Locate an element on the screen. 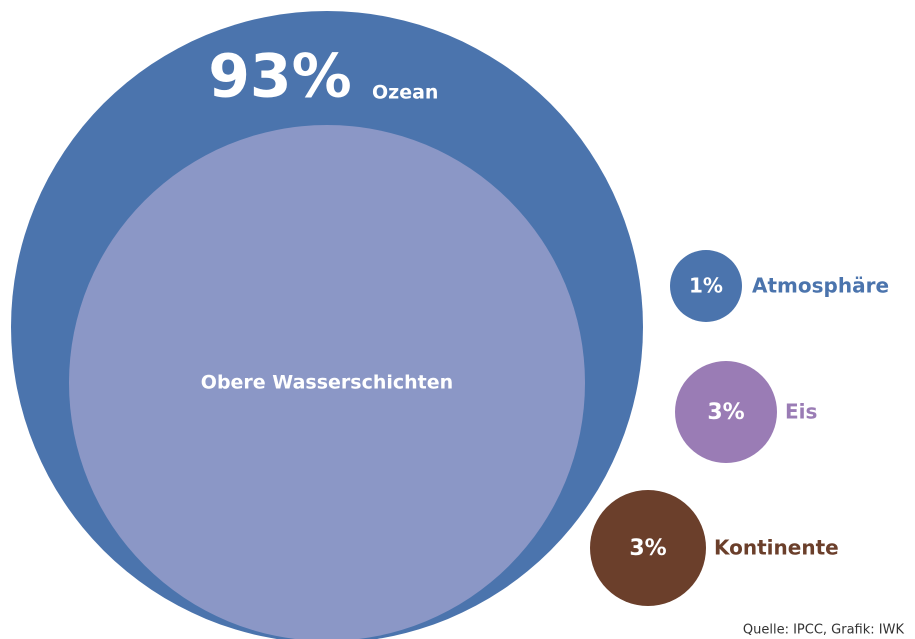 The image size is (915, 639). value-label: 93% is located at coordinates (280, 77).